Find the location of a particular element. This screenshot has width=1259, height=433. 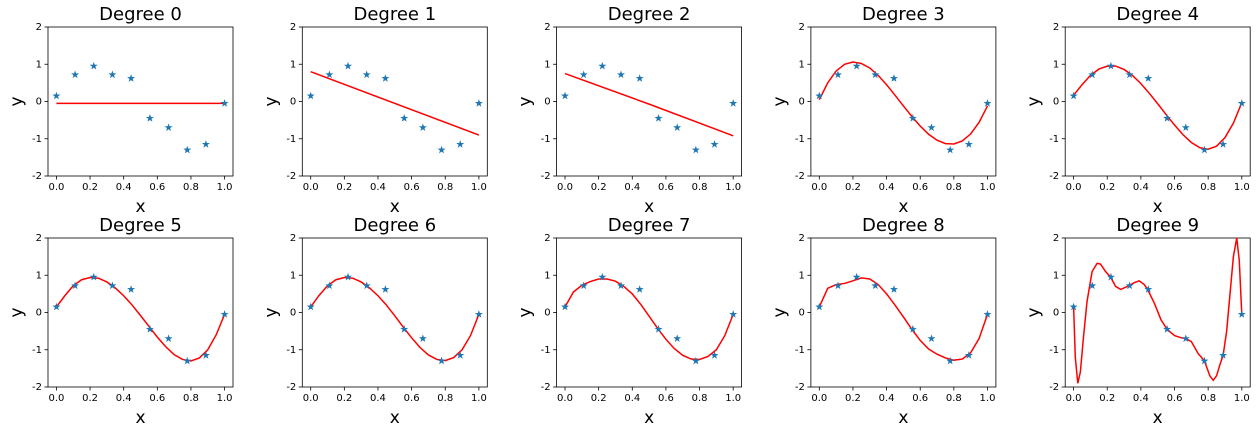

subplot: -2 -1 0 1 2 0.0 0.2 0.4 0.6 0.8 1.0 Degree 4 x y is located at coordinates (1137, 110).